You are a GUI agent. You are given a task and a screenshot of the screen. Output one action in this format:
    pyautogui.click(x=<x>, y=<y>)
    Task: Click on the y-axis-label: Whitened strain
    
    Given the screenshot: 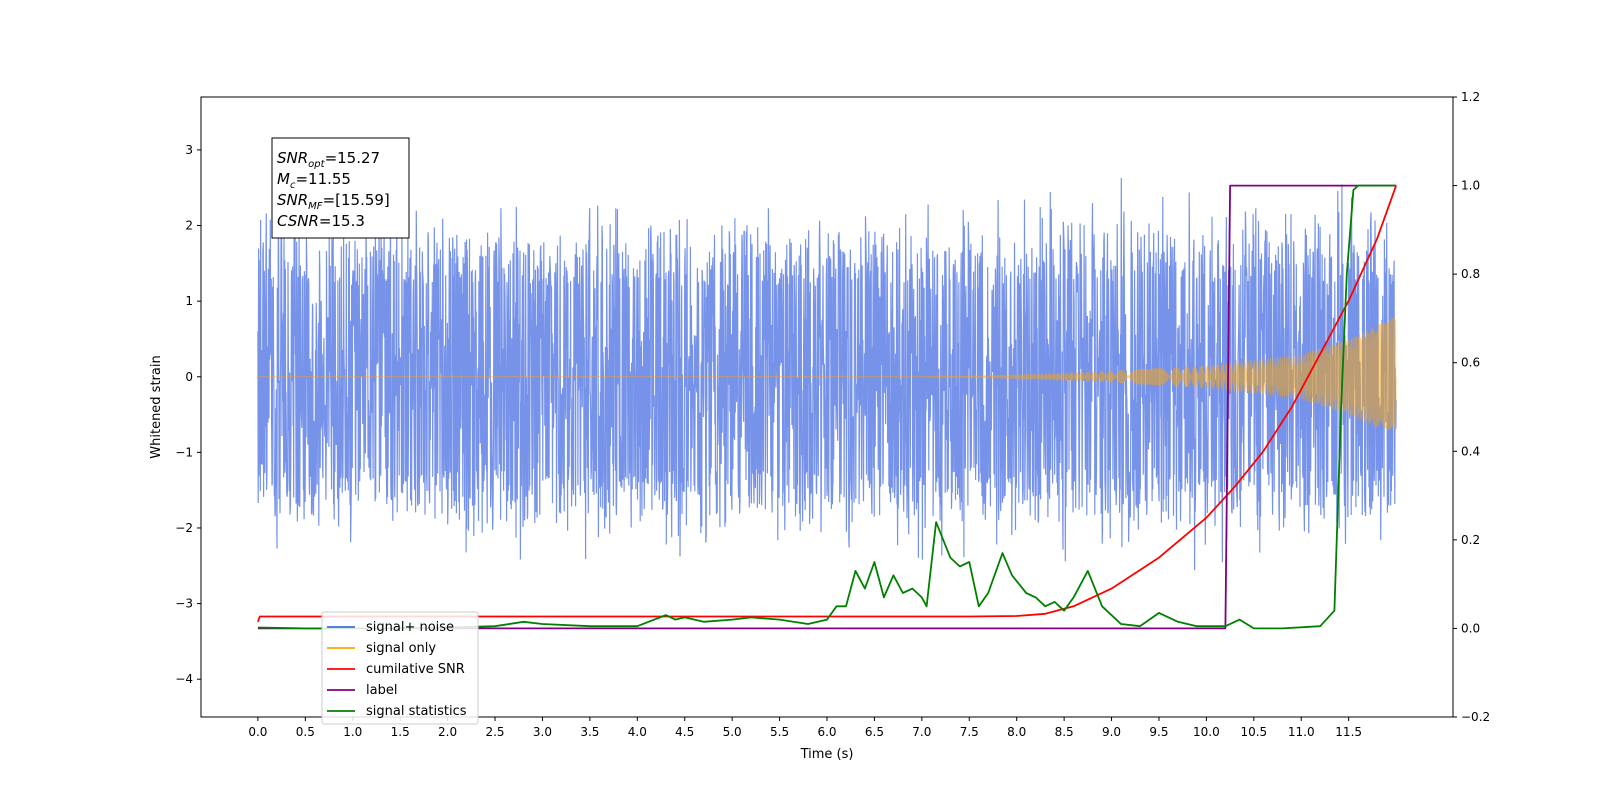 What is the action you would take?
    pyautogui.click(x=156, y=406)
    